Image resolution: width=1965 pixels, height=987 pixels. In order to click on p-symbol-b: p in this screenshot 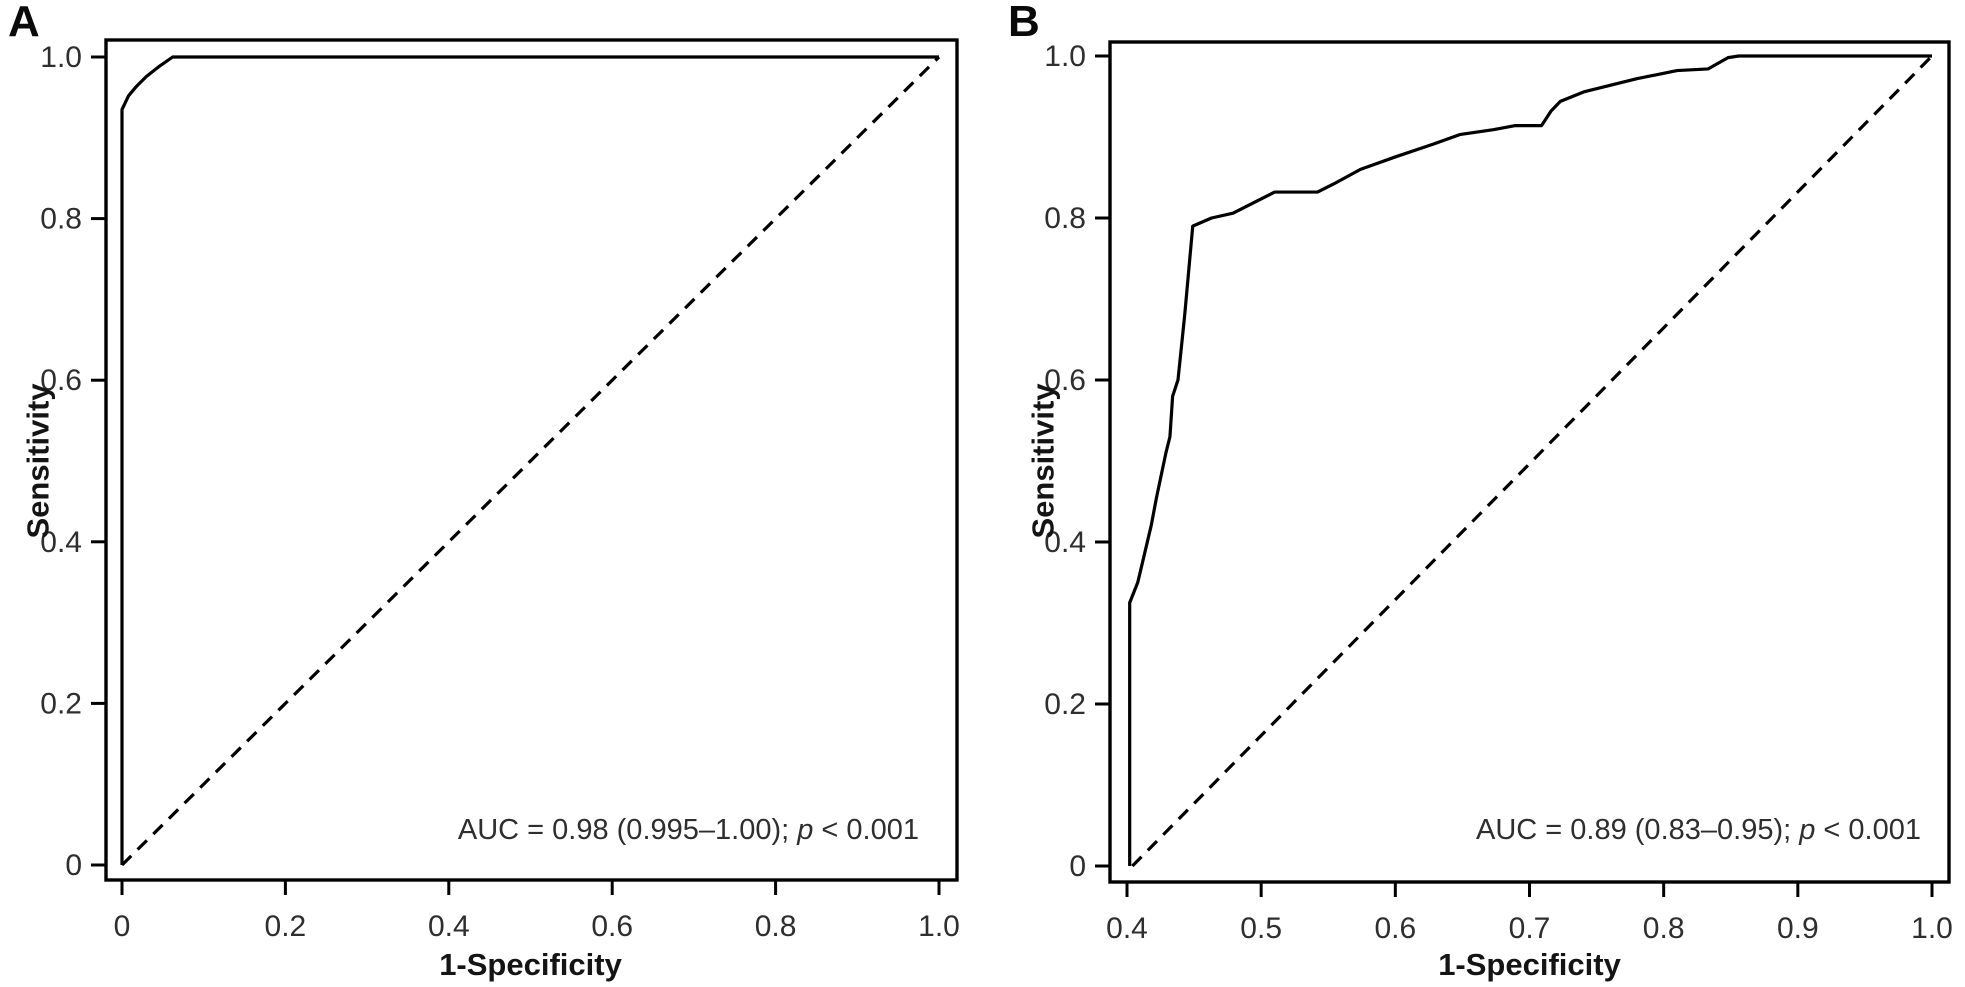, I will do `click(1807, 830)`.